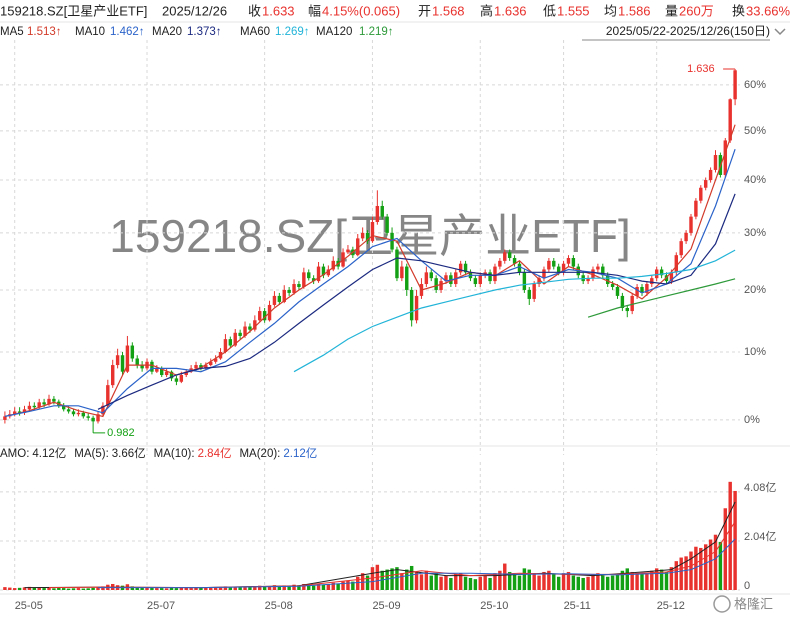 Image resolution: width=790 pixels, height=618 pixels. What do you see at coordinates (780, 32) in the screenshot?
I see `range-dropdown` at bounding box center [780, 32].